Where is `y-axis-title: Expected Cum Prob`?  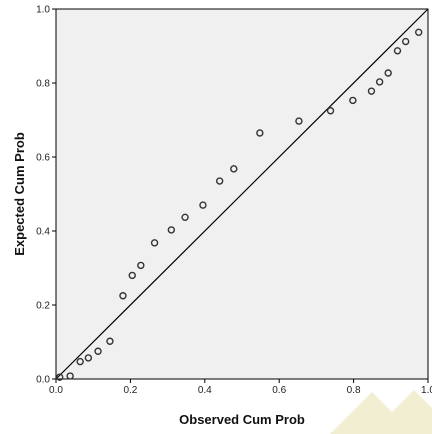
y-axis-title: Expected Cum Prob is located at coordinates (19, 194).